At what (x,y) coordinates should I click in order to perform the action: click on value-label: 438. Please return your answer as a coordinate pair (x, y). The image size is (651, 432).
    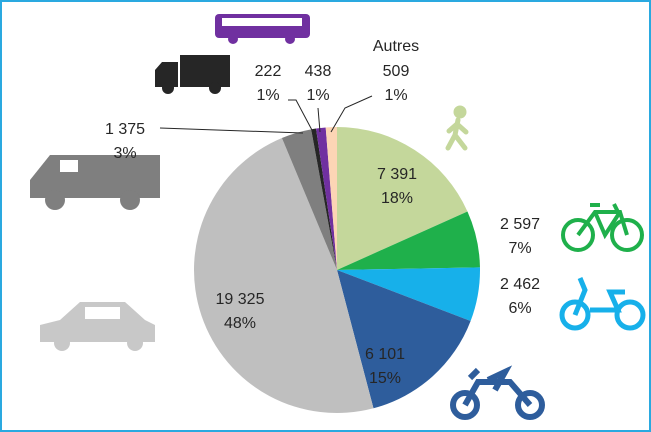
    Looking at the image, I should click on (318, 71).